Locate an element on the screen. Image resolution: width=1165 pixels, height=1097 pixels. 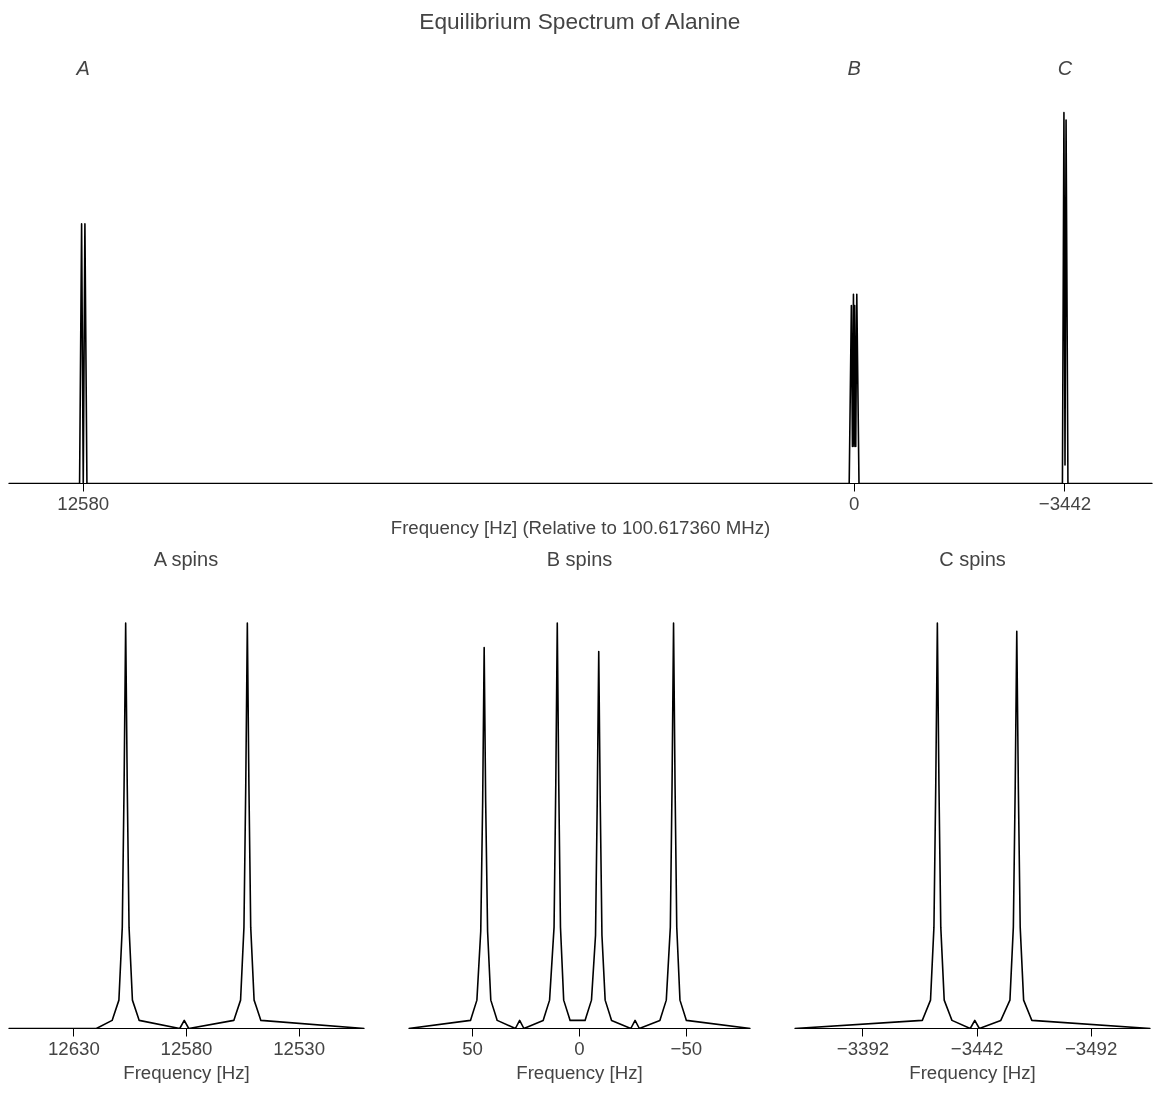
chart-title: A spins is located at coordinates (186, 558).